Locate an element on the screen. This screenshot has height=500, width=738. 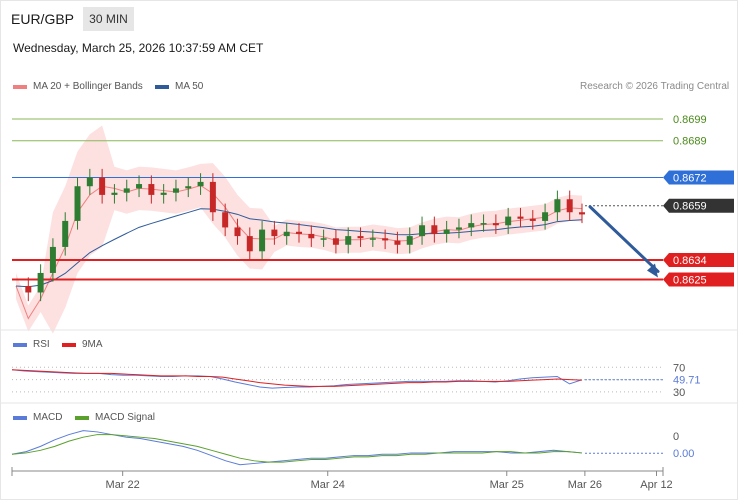
legend-swatch-macd is located at coordinates (20, 417).